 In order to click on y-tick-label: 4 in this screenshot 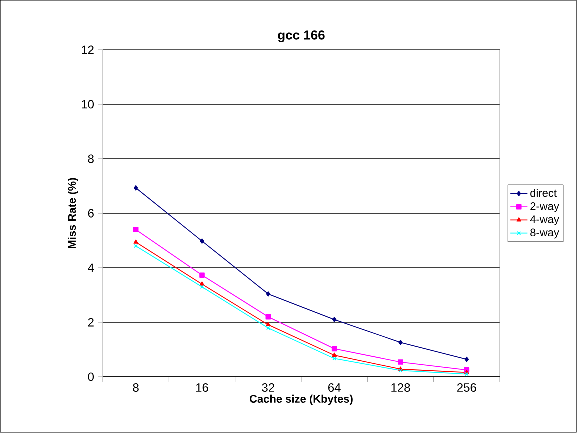, I will do `click(91, 268)`.